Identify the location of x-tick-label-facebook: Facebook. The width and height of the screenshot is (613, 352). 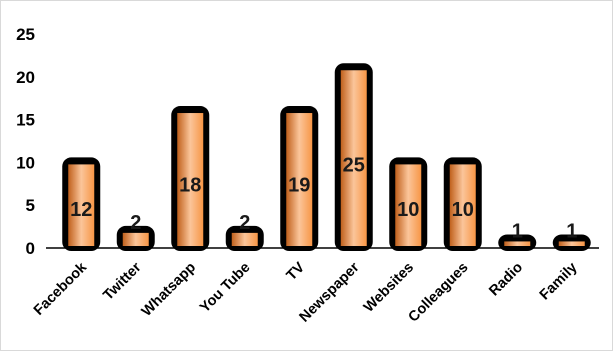
(61, 289).